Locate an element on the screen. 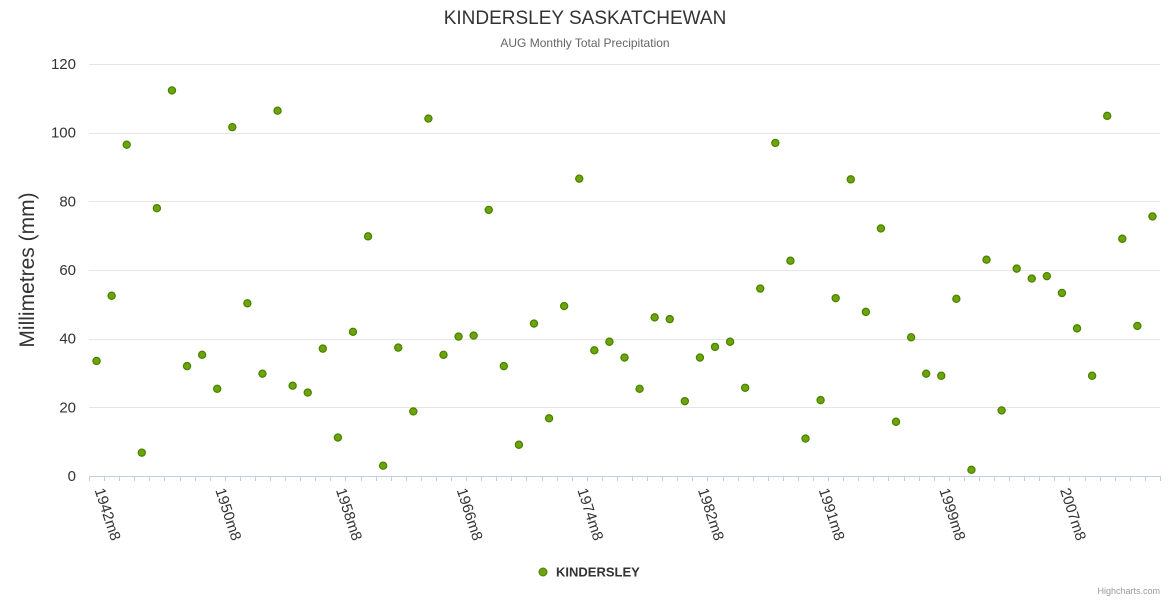 This screenshot has width=1170, height=605. y-tick-label: 80 is located at coordinates (67, 201).